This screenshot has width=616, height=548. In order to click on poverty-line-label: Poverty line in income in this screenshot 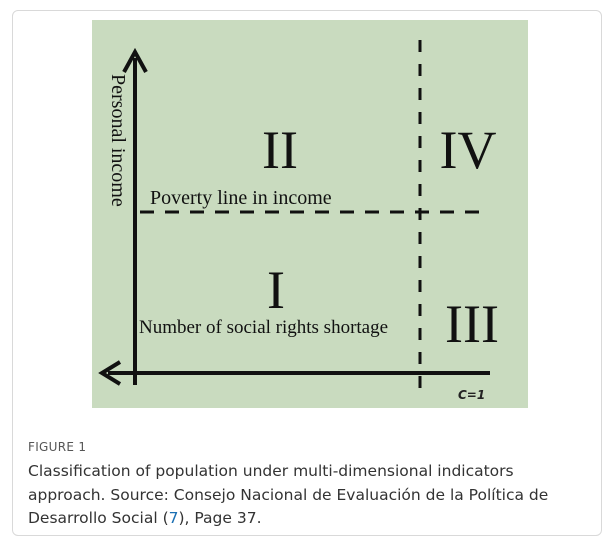, I will do `click(241, 198)`.